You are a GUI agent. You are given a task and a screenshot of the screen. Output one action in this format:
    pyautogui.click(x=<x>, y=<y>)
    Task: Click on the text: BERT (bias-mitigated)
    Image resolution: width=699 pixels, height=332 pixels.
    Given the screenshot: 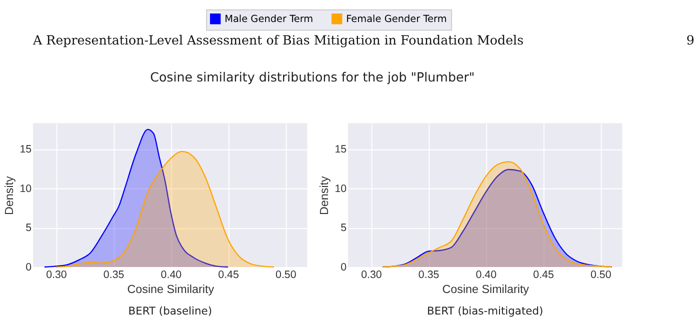 What is the action you would take?
    pyautogui.click(x=485, y=311)
    